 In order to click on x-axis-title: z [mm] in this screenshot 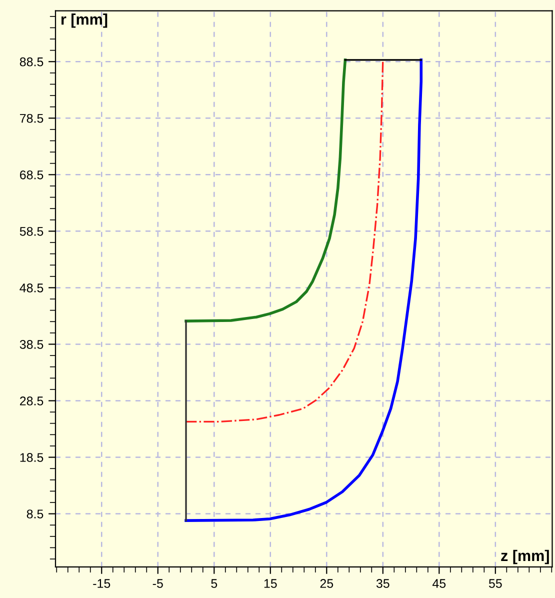, I will do `click(525, 557)`.